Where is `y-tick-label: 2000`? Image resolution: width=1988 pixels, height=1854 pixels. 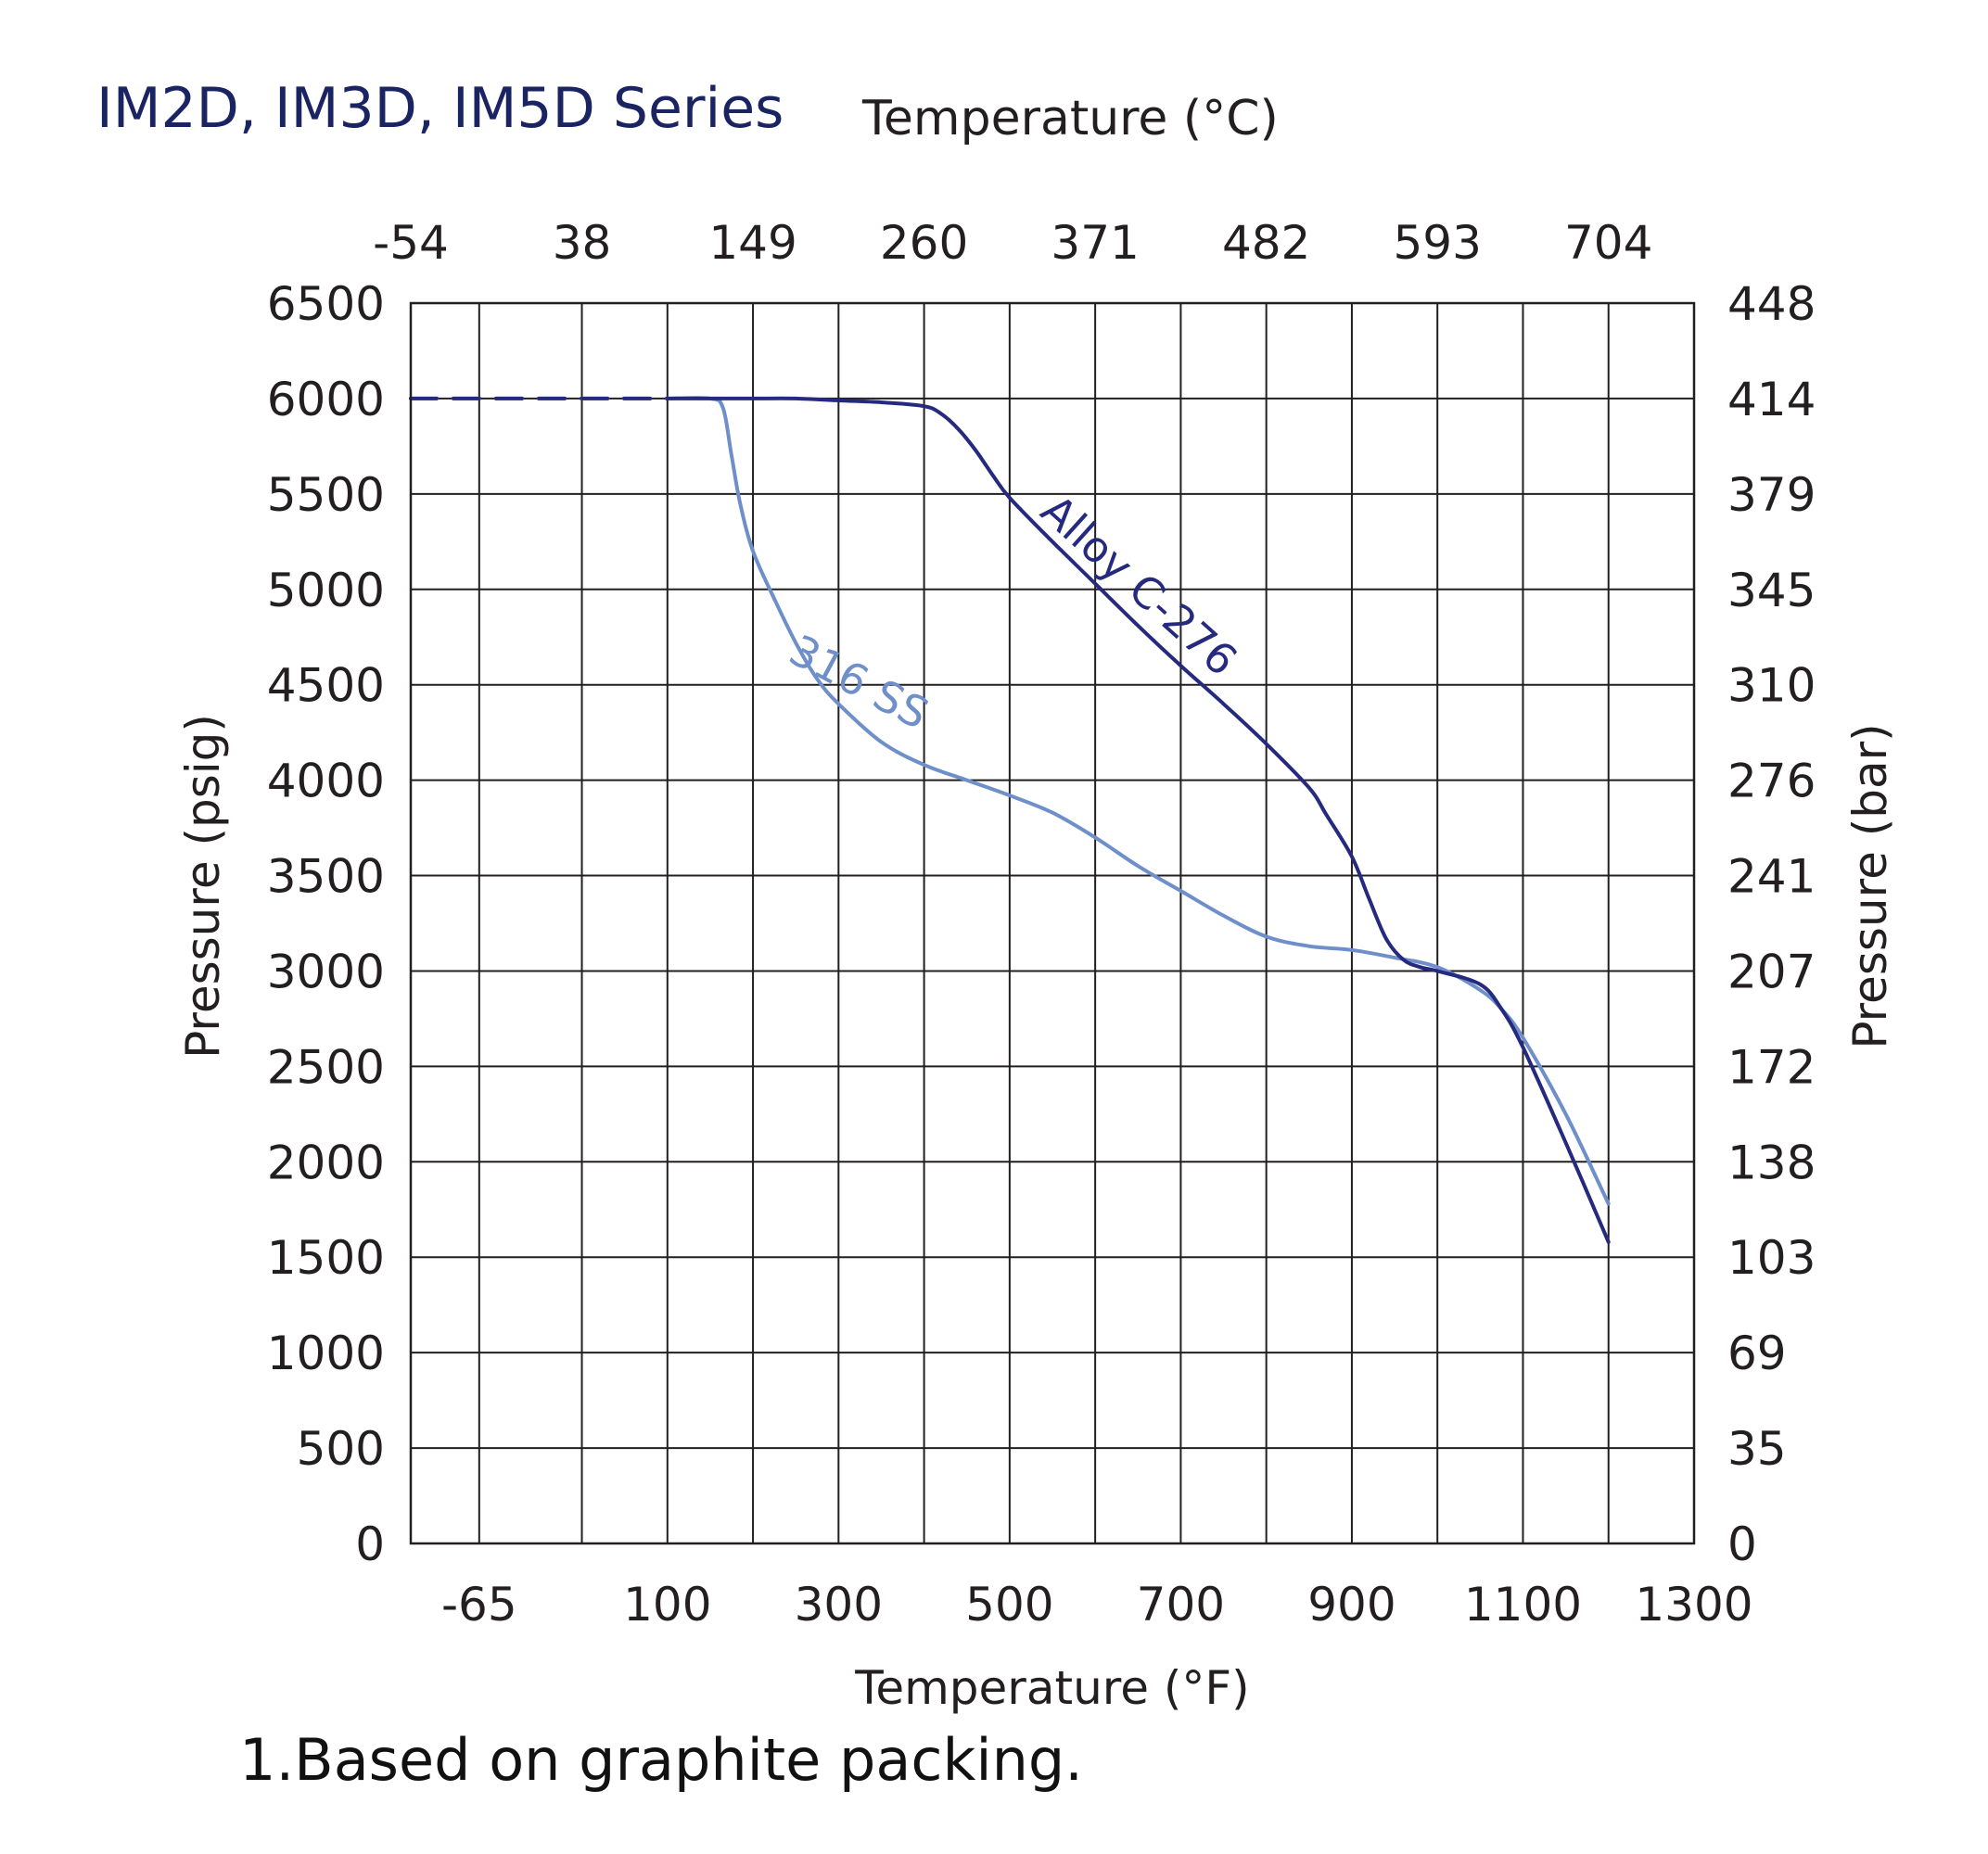
y-tick-label: 2000 is located at coordinates (326, 1162).